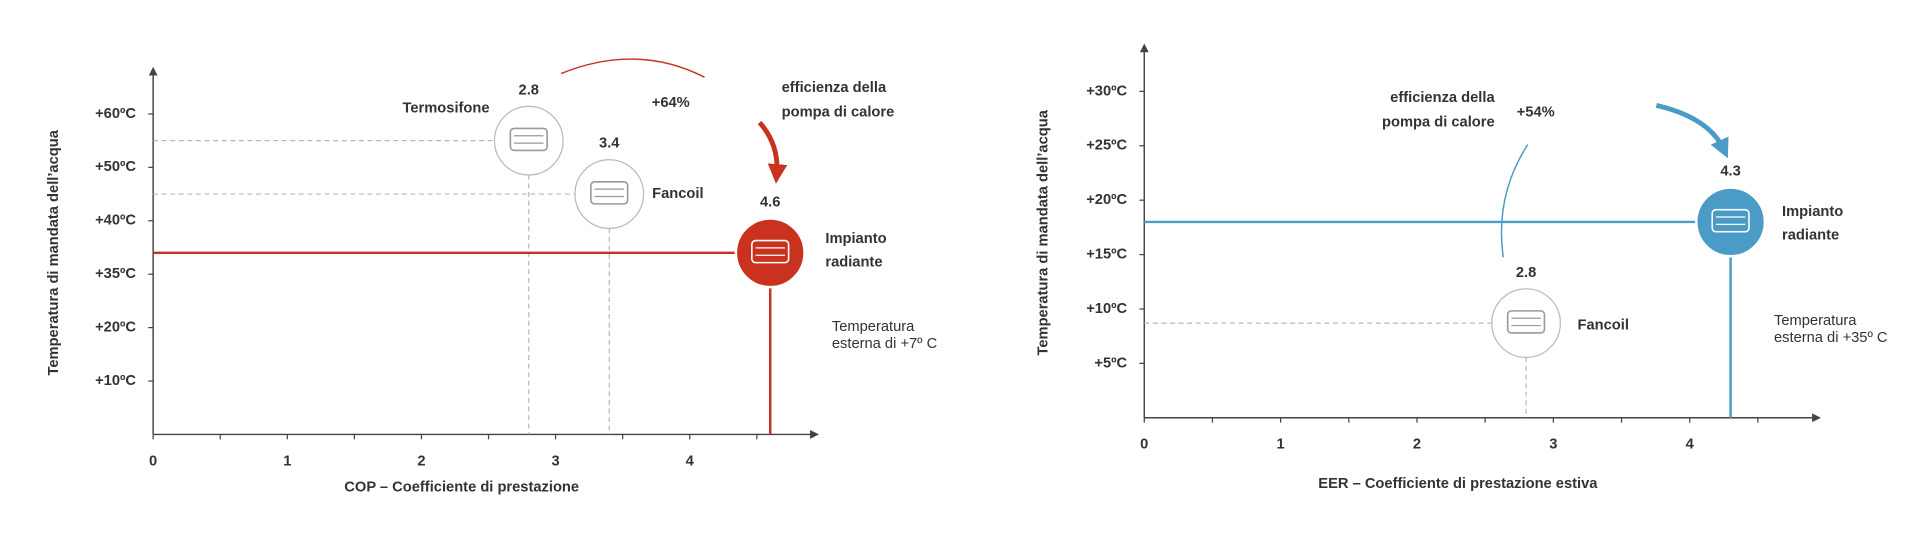  Describe the element at coordinates (115, 274) in the screenshot. I see `y-tick-label: +35ºC` at that location.